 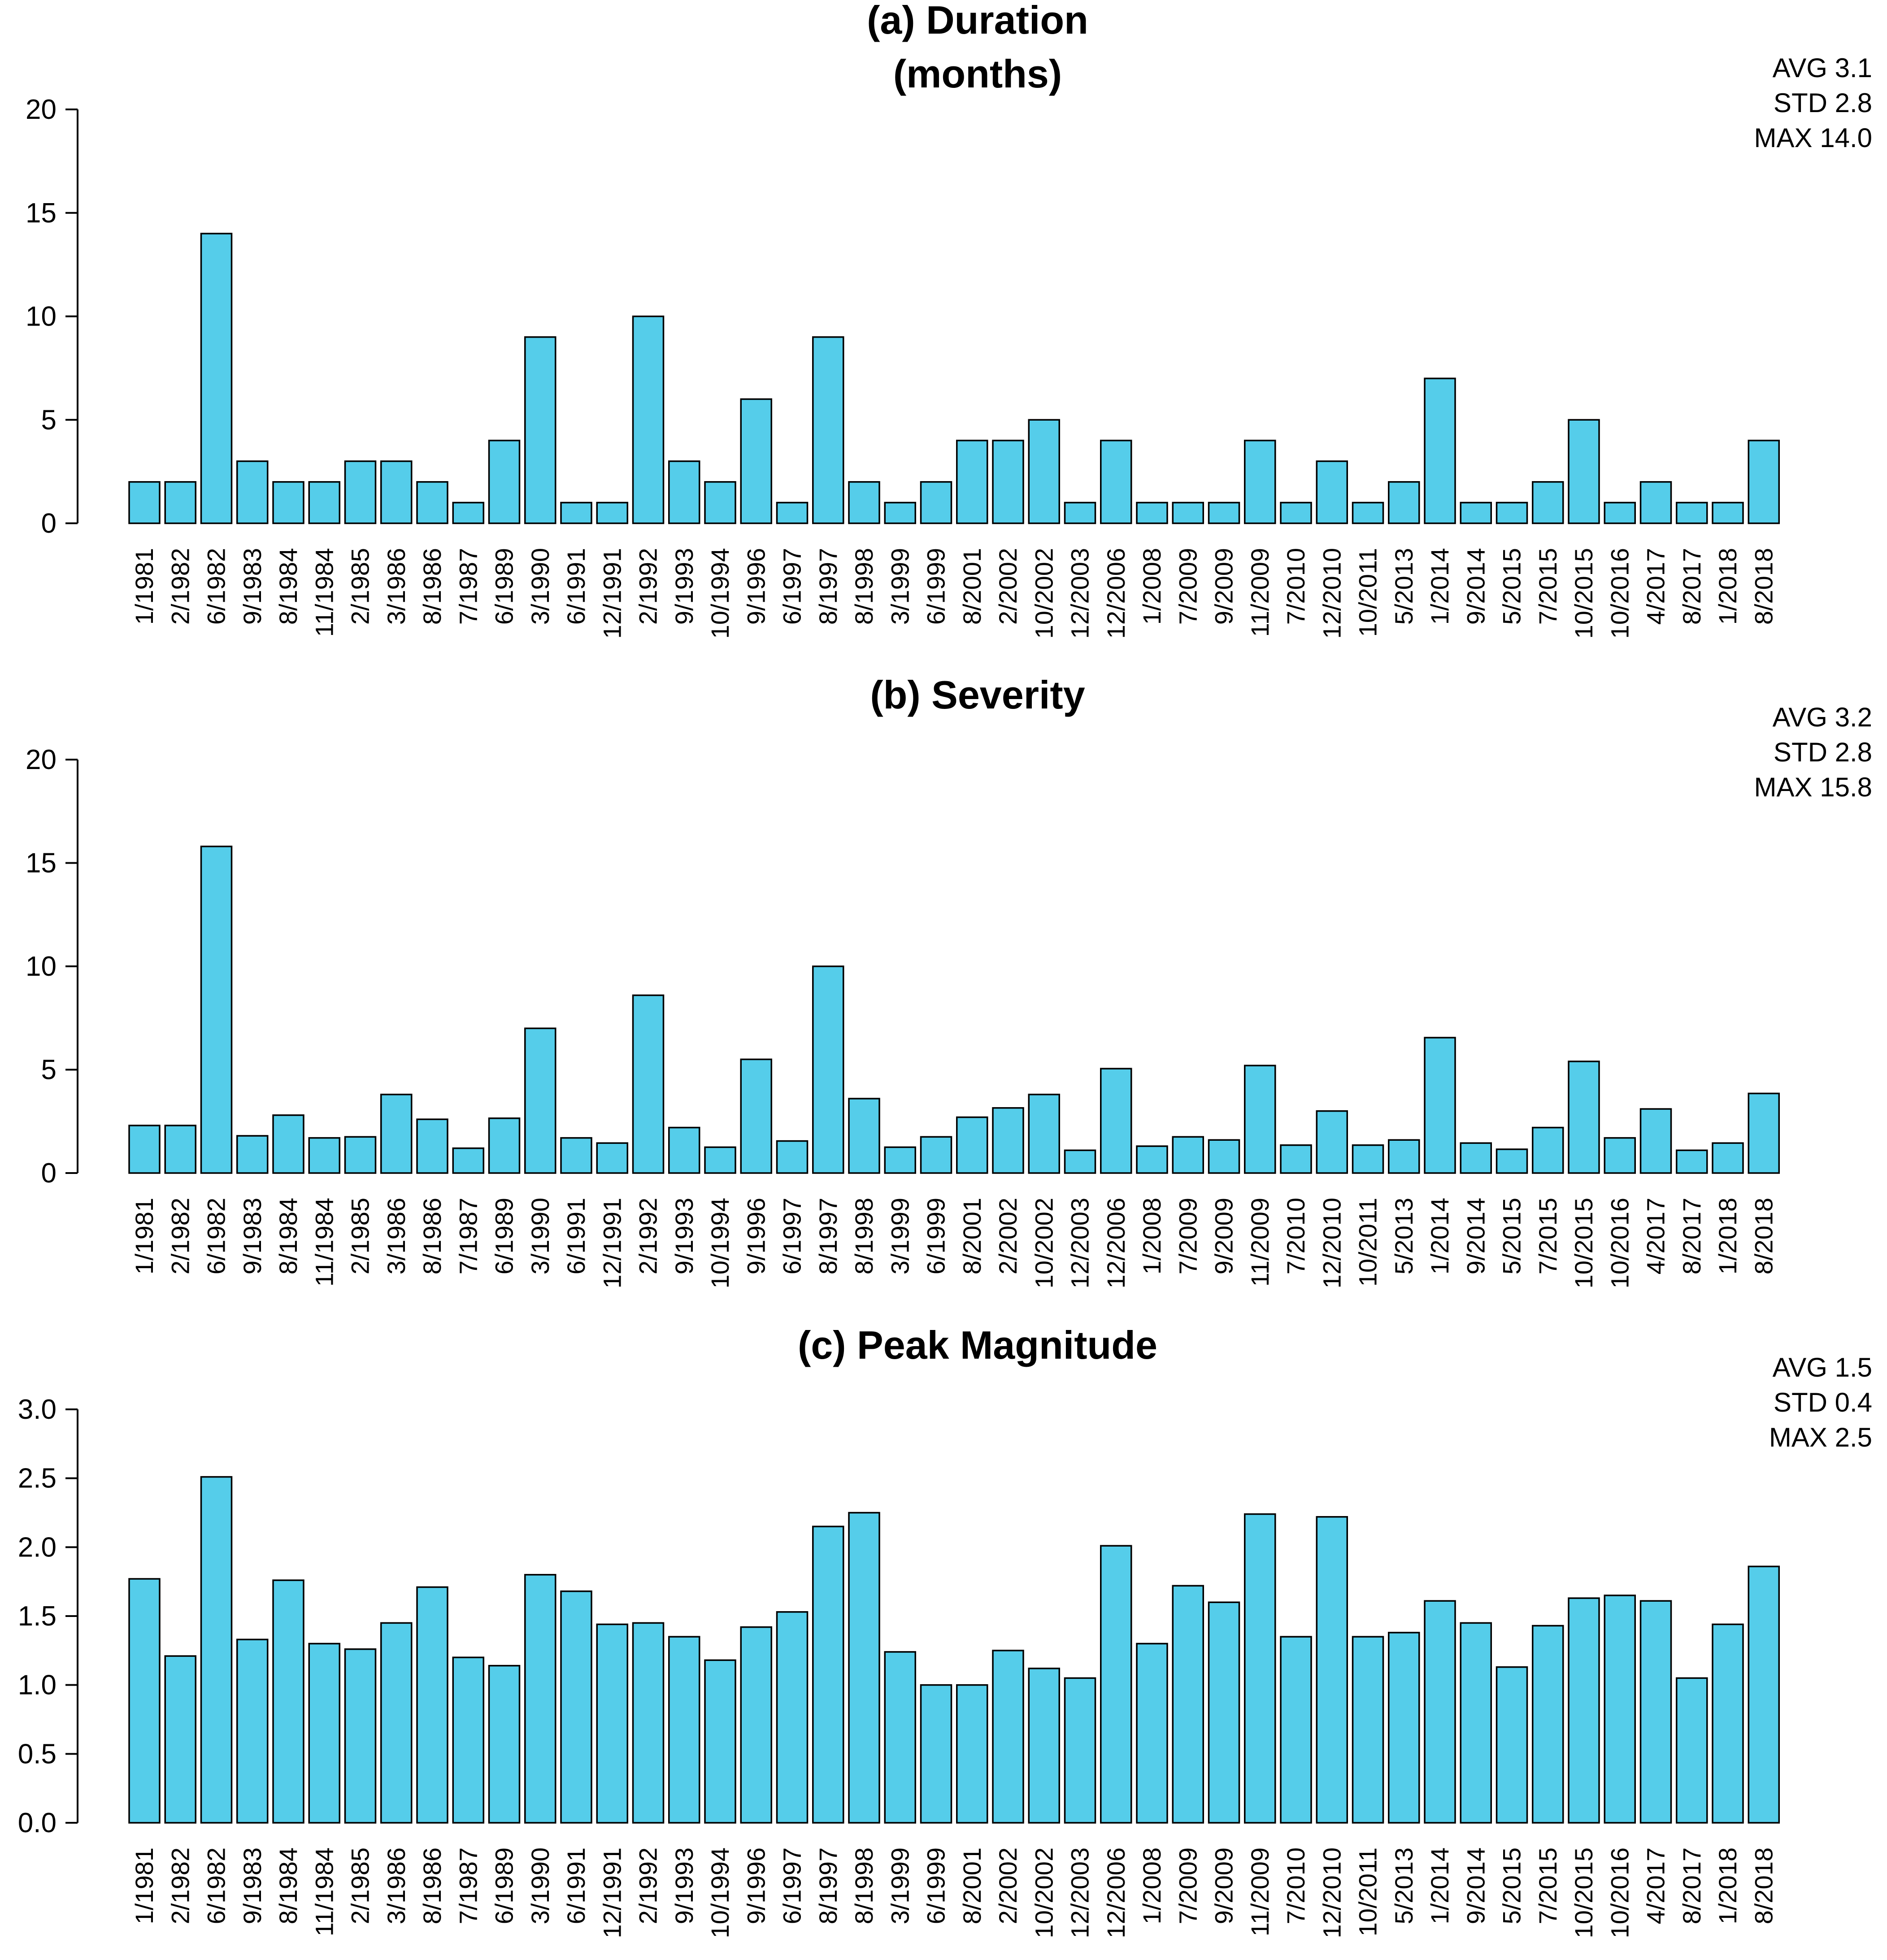 What do you see at coordinates (432, 1885) in the screenshot?
I see `x-tick-label: 8/1986` at bounding box center [432, 1885].